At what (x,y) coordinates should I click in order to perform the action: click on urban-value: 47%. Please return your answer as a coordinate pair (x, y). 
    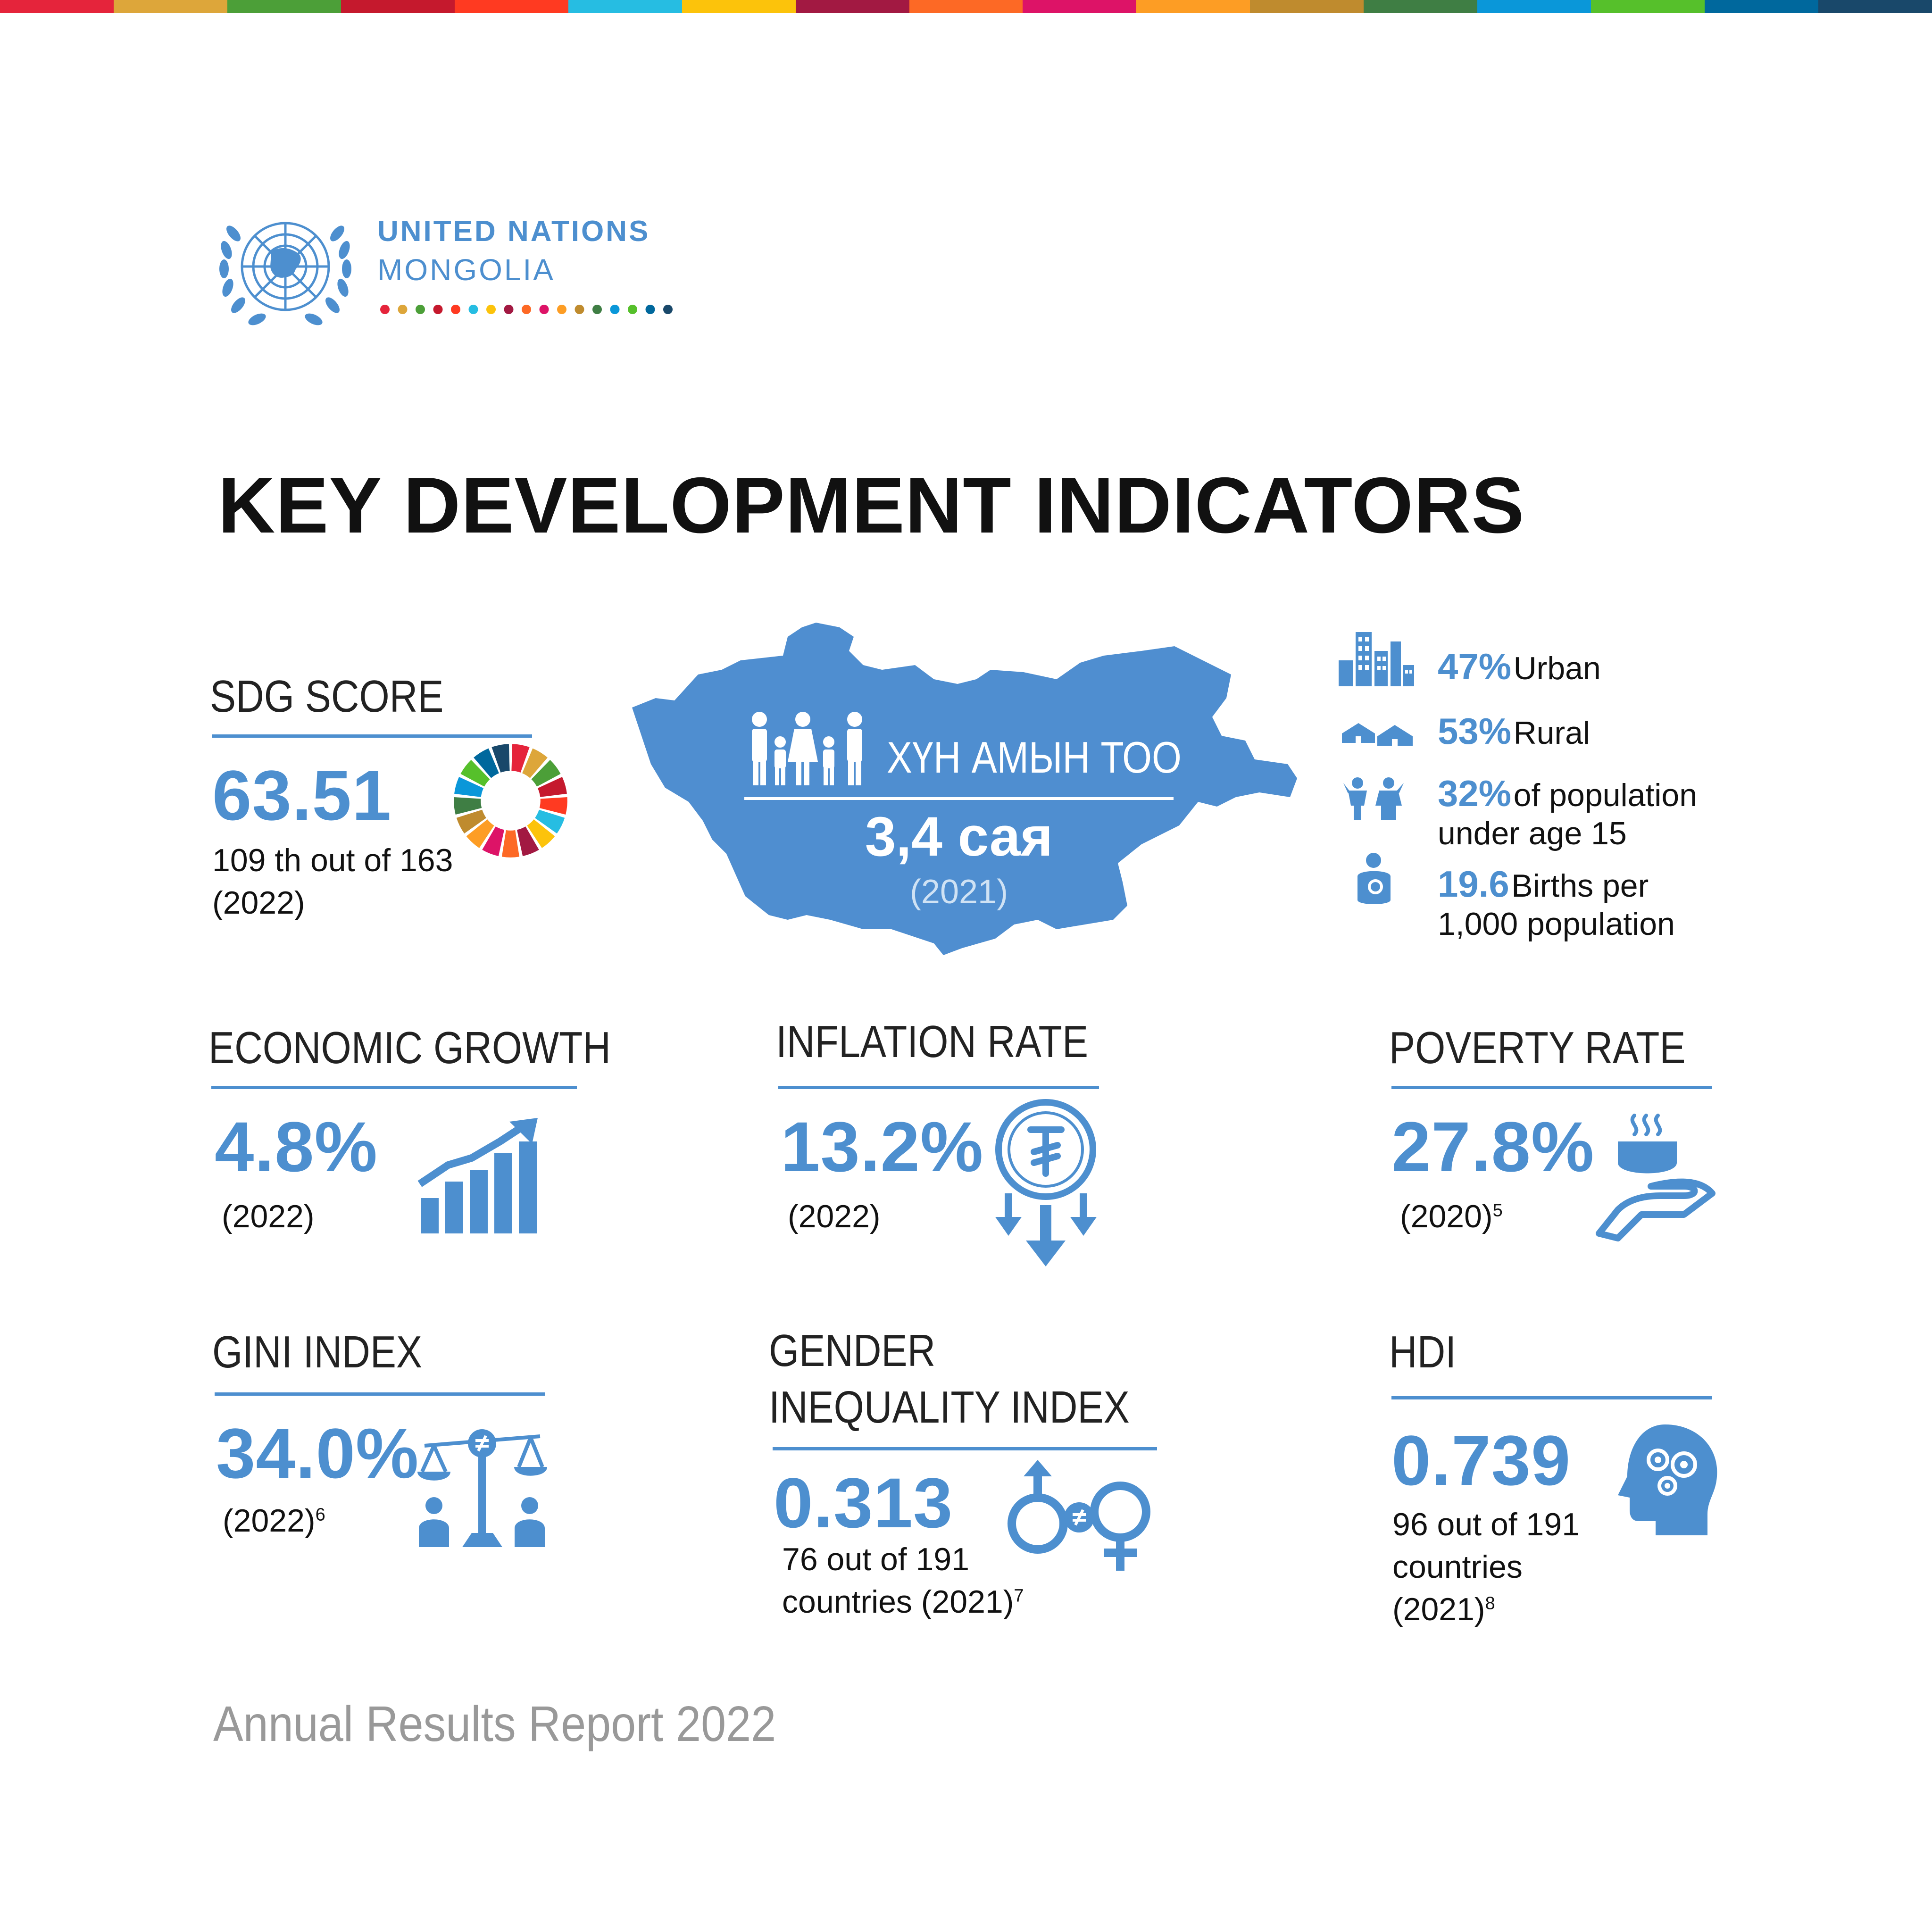
    Looking at the image, I should click on (1475, 666).